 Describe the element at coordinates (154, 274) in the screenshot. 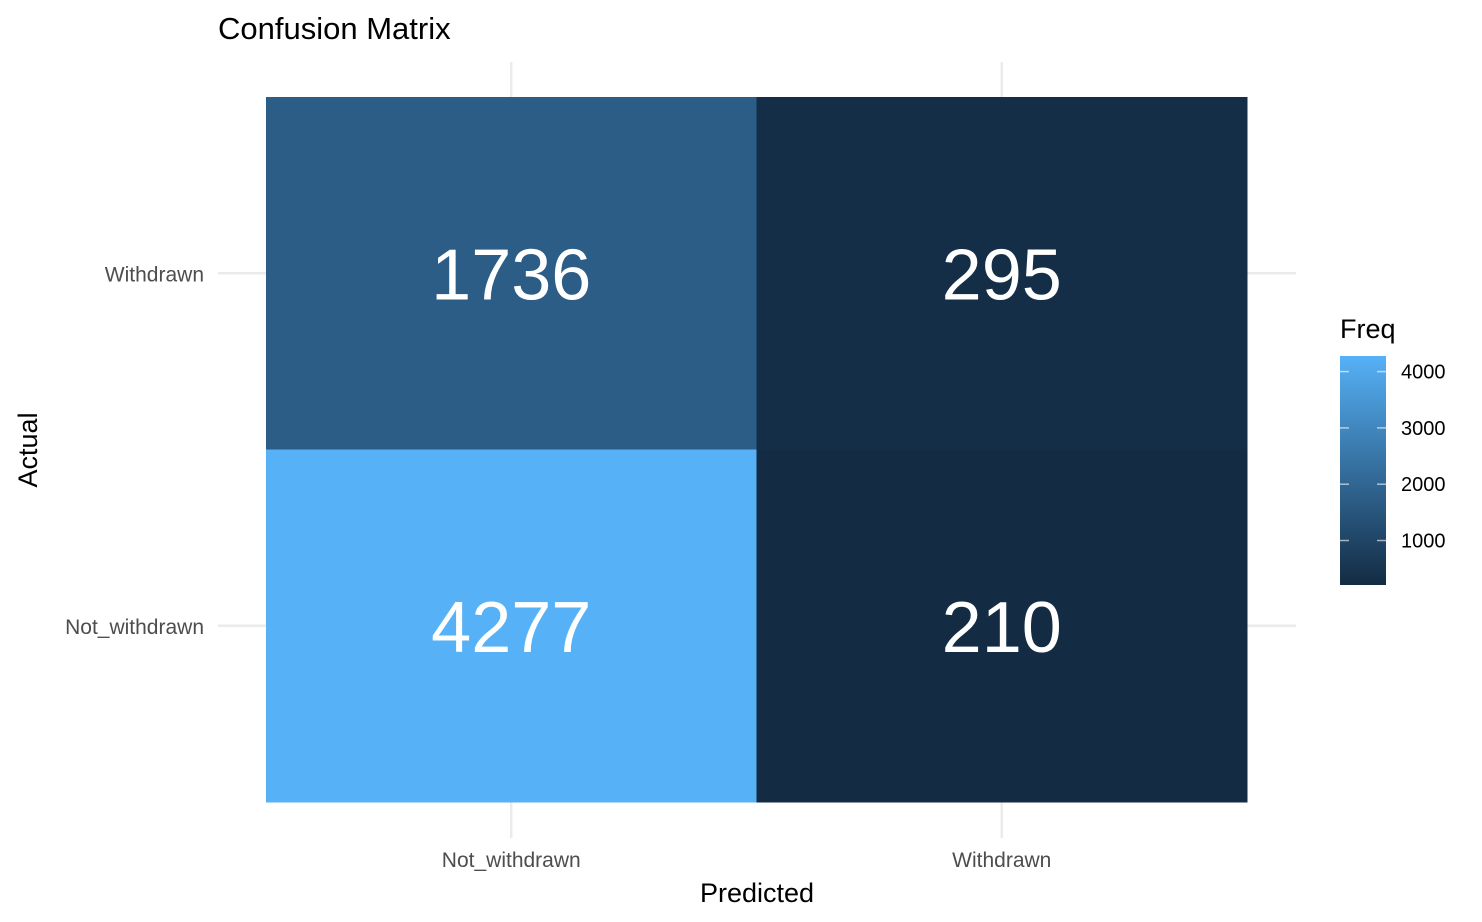

I see `y-tick-label: Withdrawn` at that location.